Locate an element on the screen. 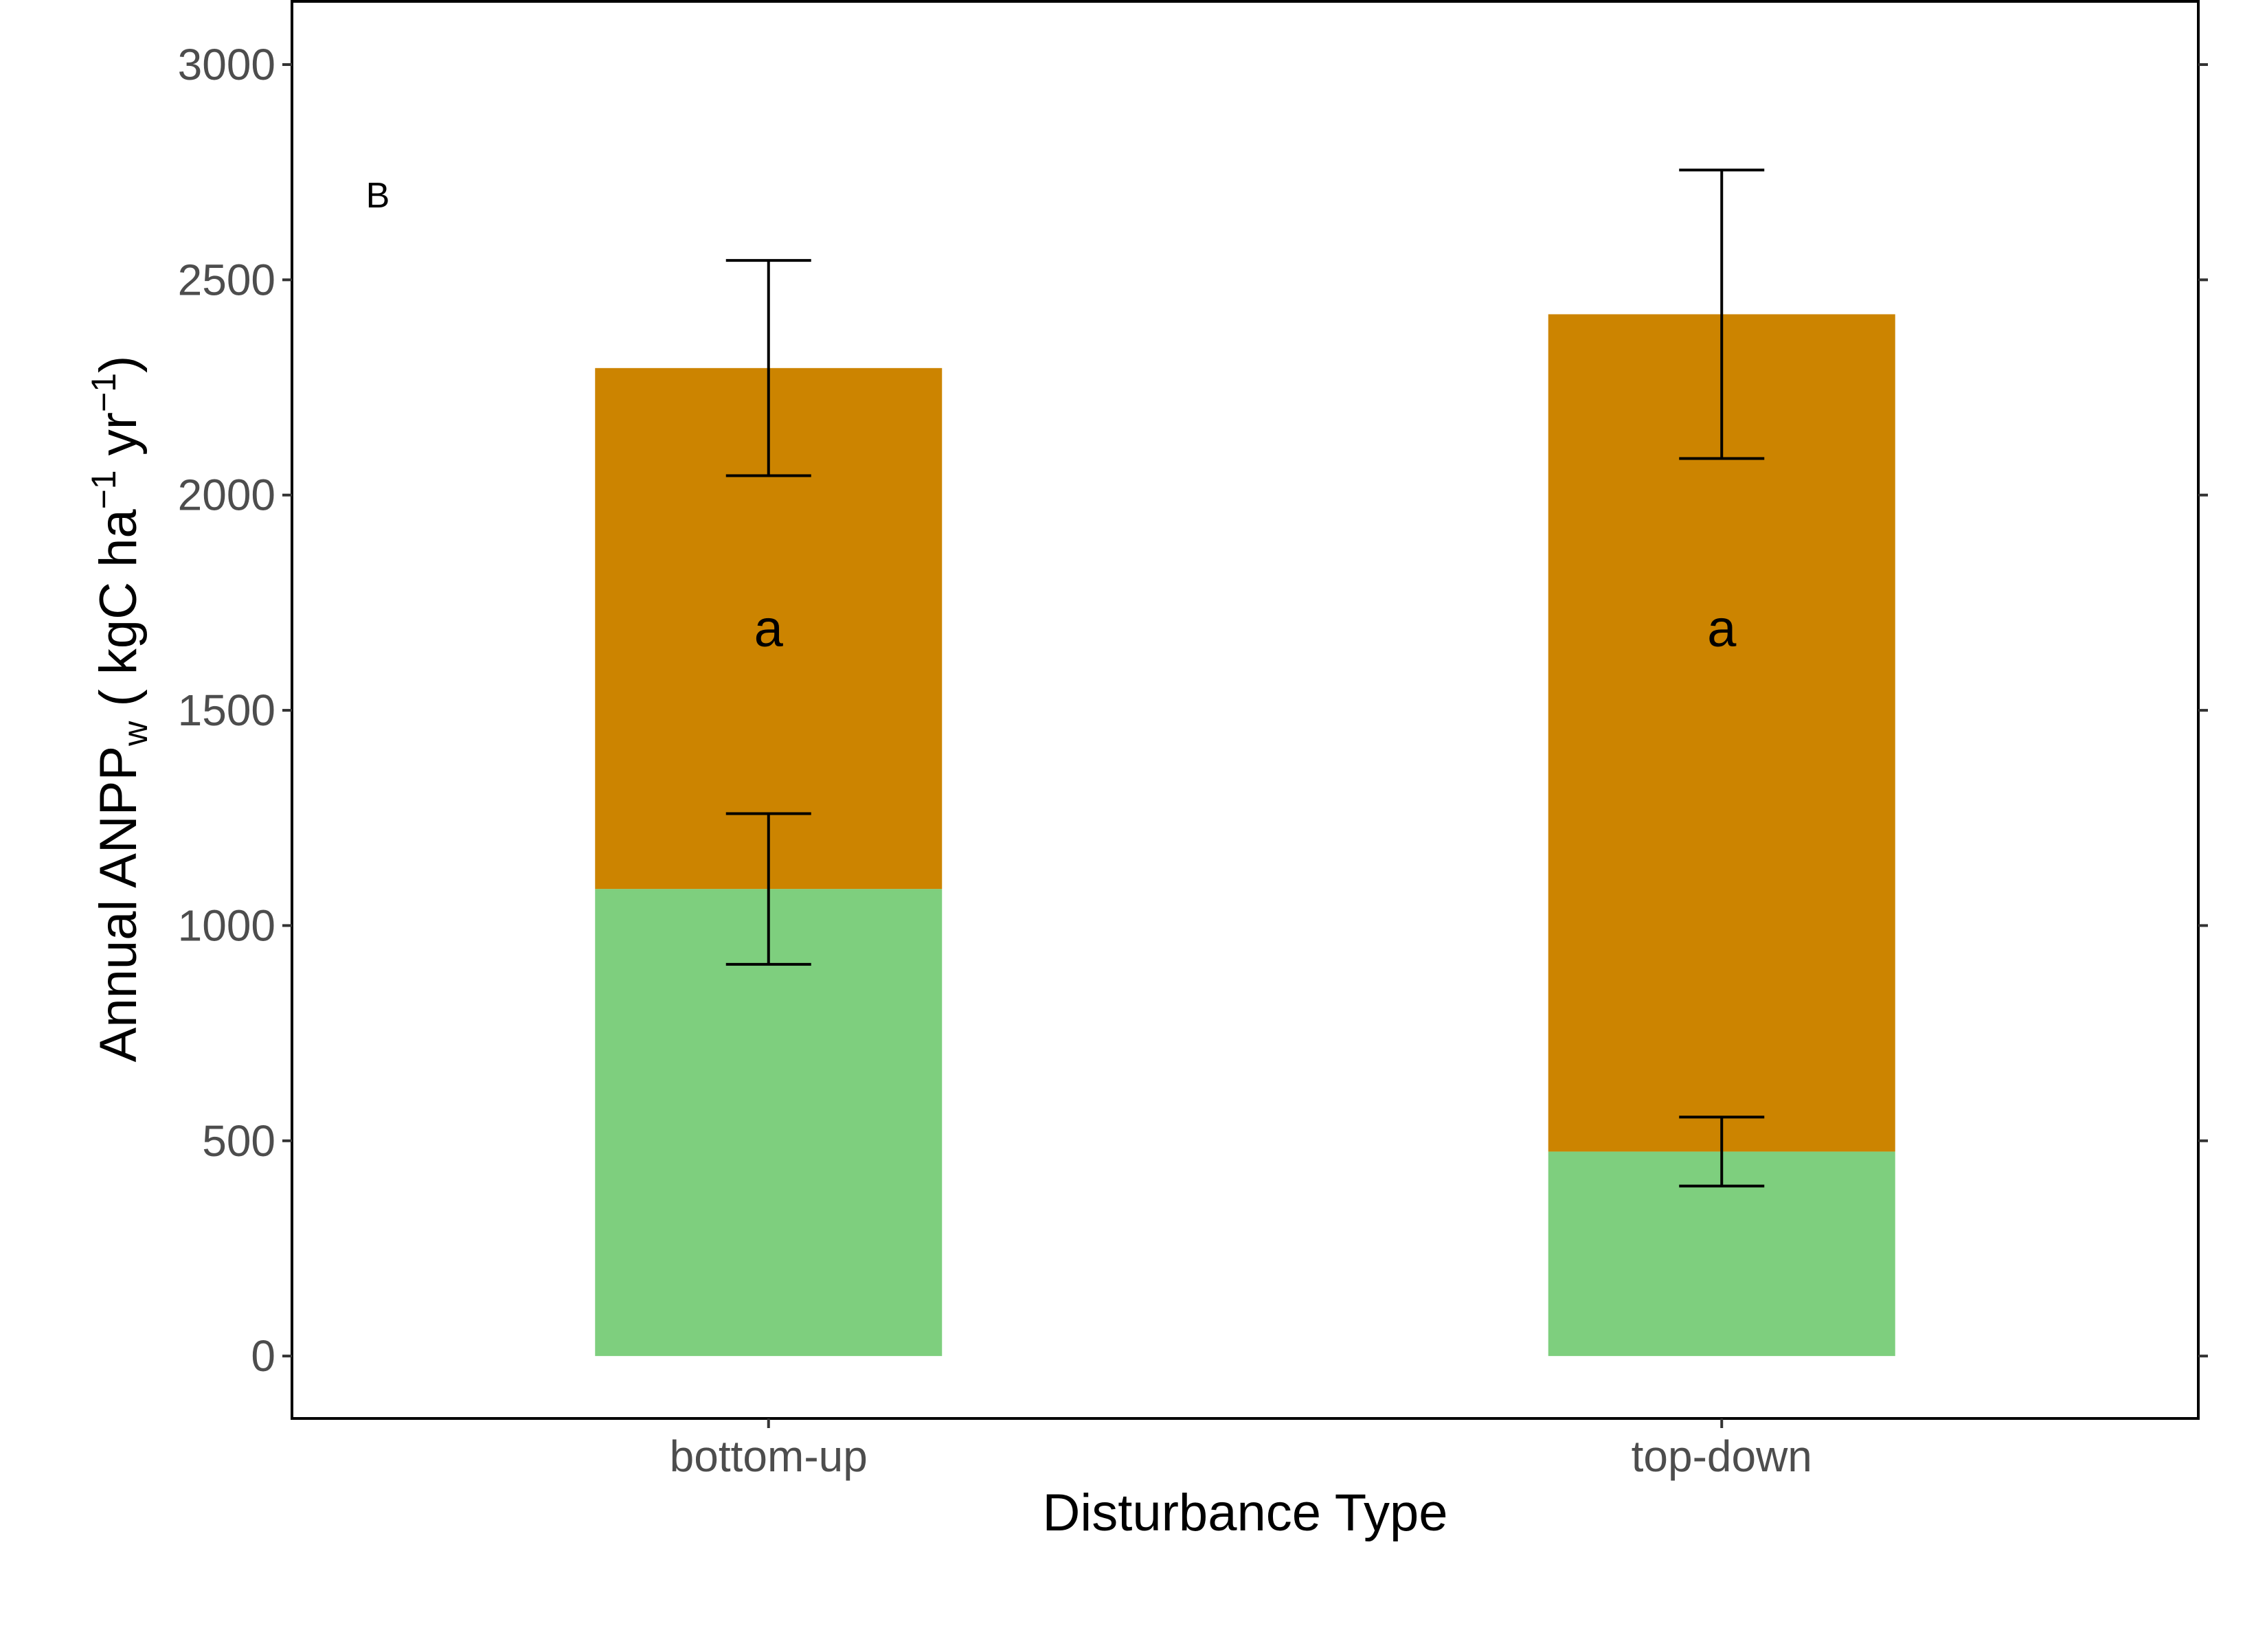 Image resolution: width=2267 pixels, height=1652 pixels. y-axis-title-units-close: ) is located at coordinates (119, 364).